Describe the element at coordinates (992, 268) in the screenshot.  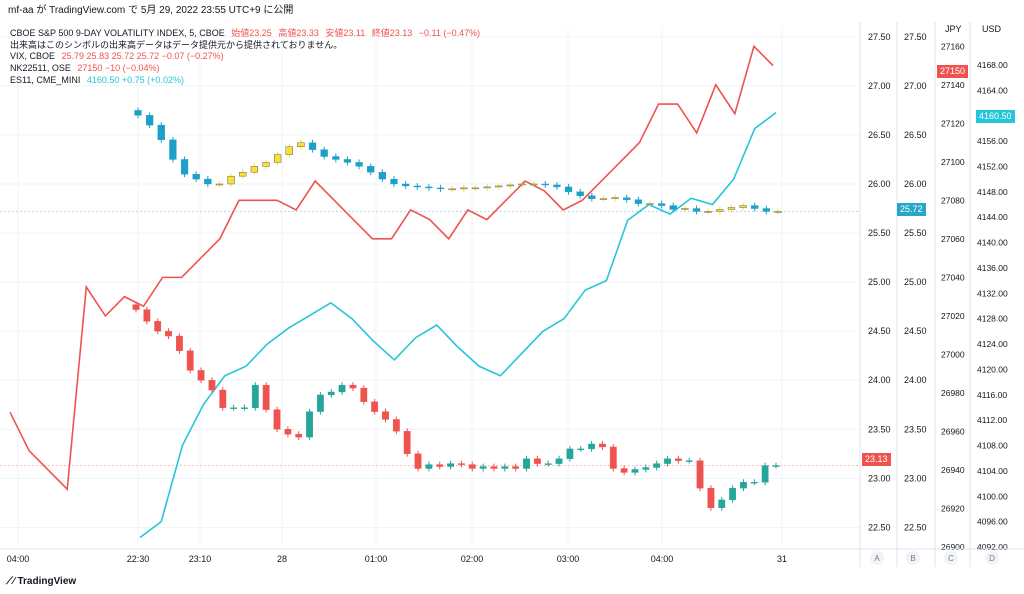
I see `usd-tick-label: 4136.00` at that location.